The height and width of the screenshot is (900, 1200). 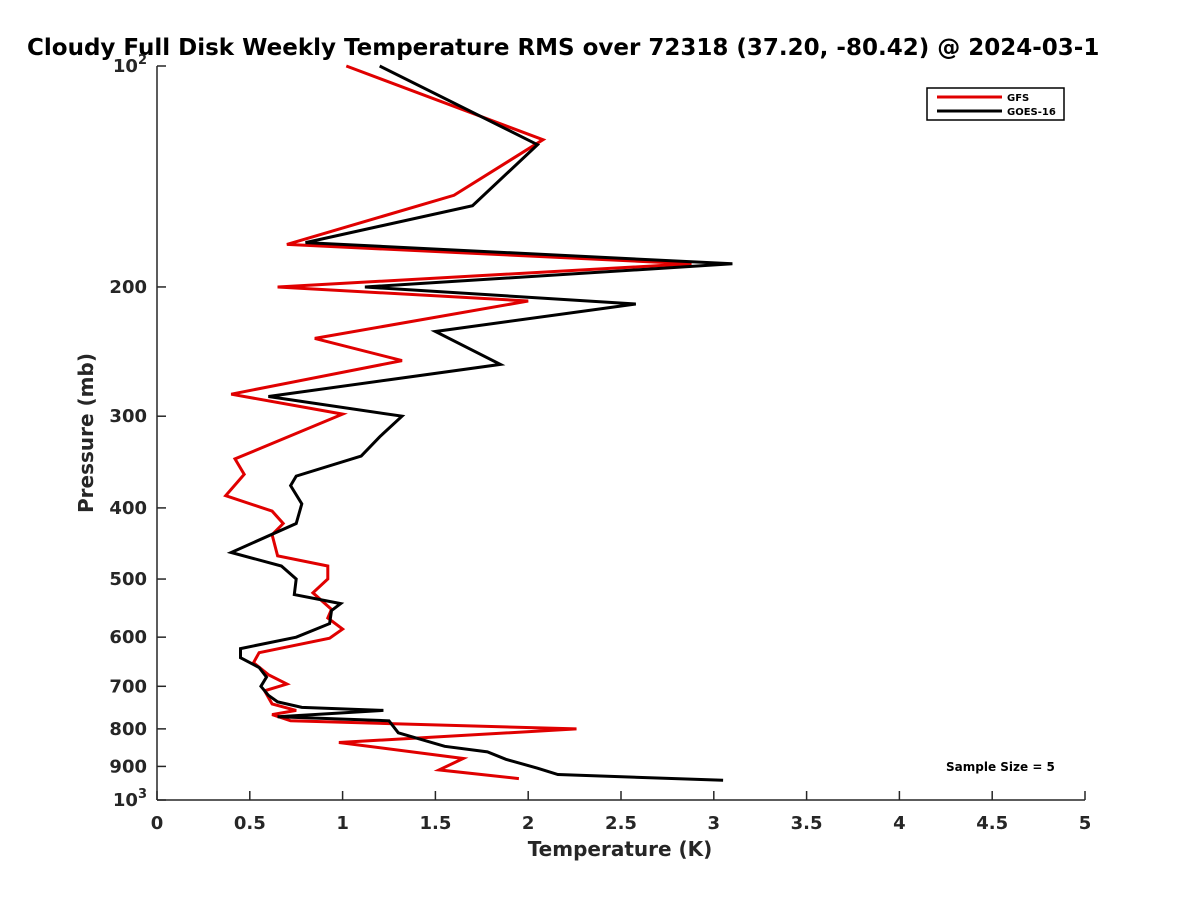 I want to click on y-tick-label: 700, so click(x=128, y=686).